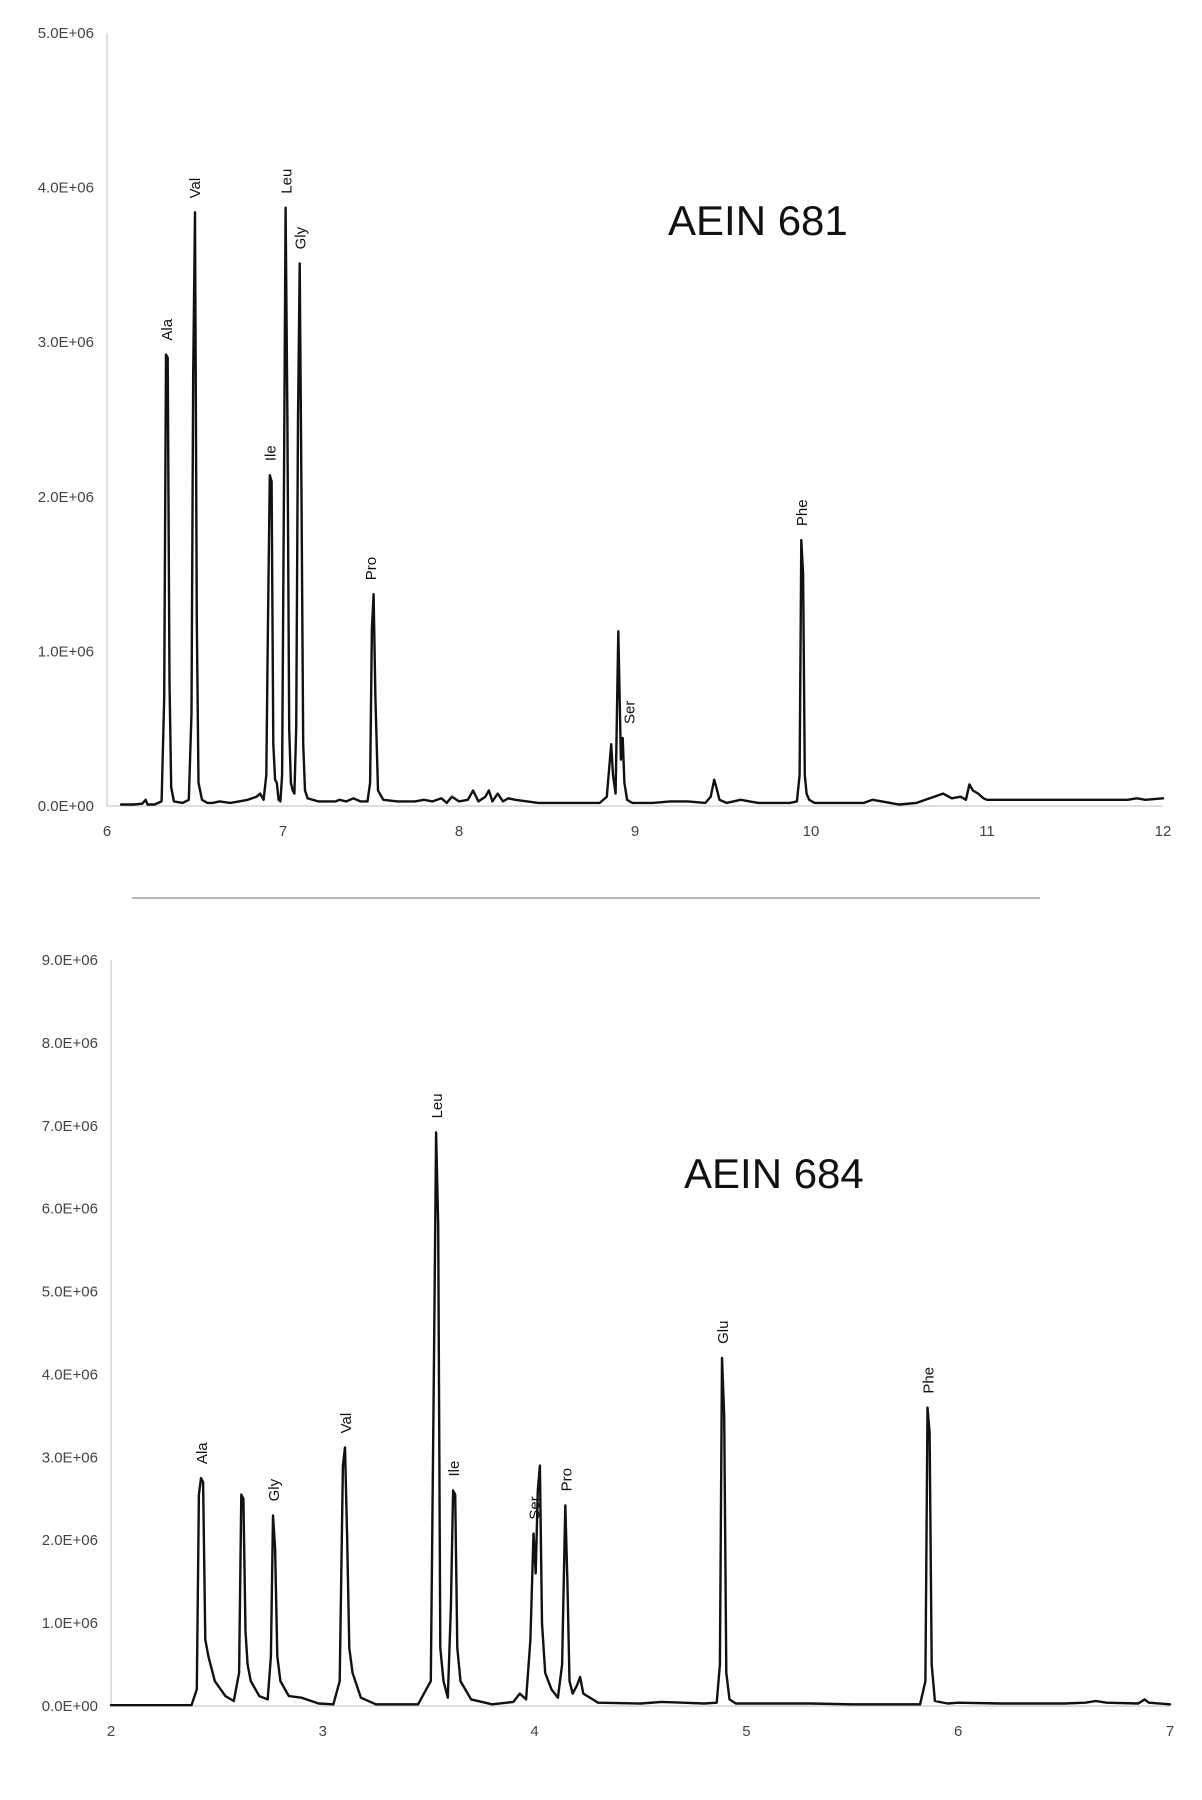 The width and height of the screenshot is (1202, 1800). I want to click on x-tick-label: 3, so click(323, 1731).